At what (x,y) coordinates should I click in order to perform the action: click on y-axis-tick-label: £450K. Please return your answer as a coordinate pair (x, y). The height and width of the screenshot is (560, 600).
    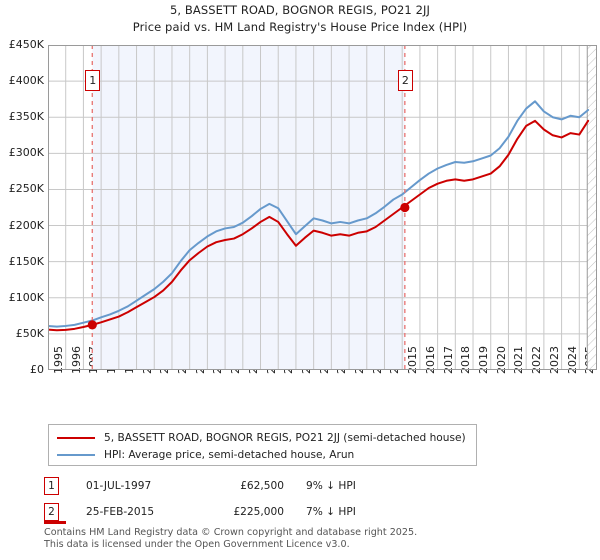
    Looking at the image, I should click on (26, 44).